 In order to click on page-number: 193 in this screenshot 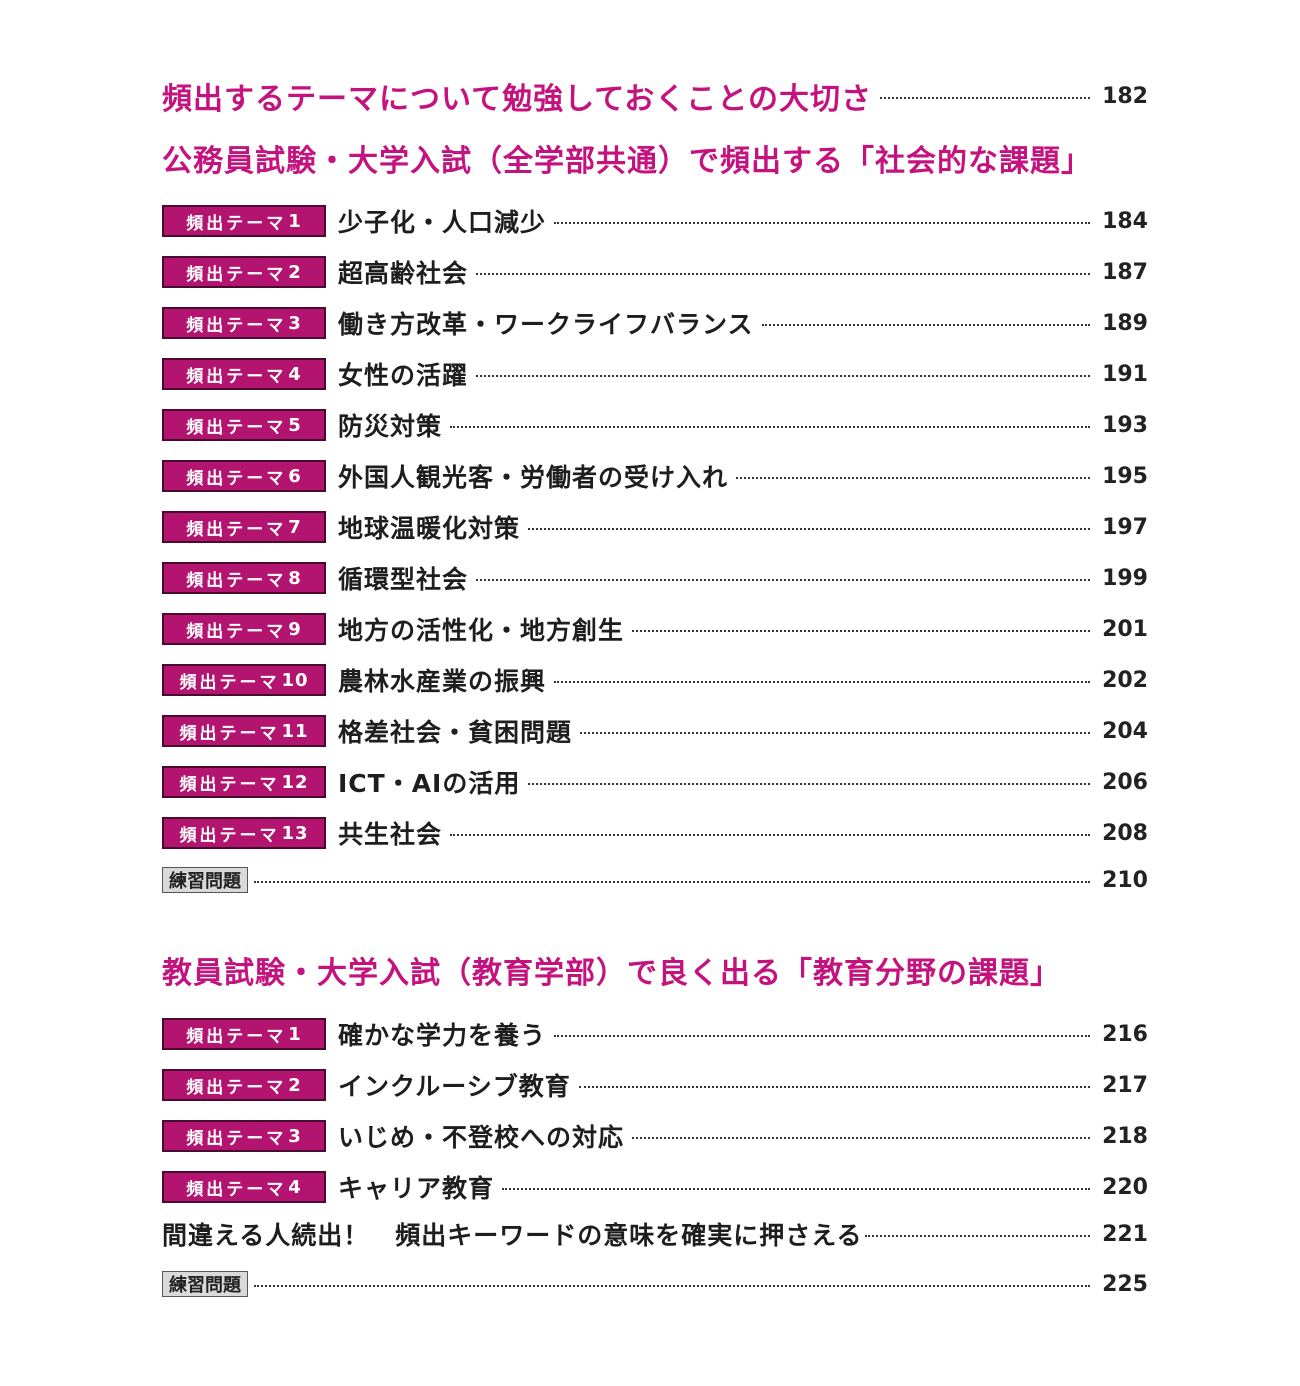, I will do `click(1125, 425)`.